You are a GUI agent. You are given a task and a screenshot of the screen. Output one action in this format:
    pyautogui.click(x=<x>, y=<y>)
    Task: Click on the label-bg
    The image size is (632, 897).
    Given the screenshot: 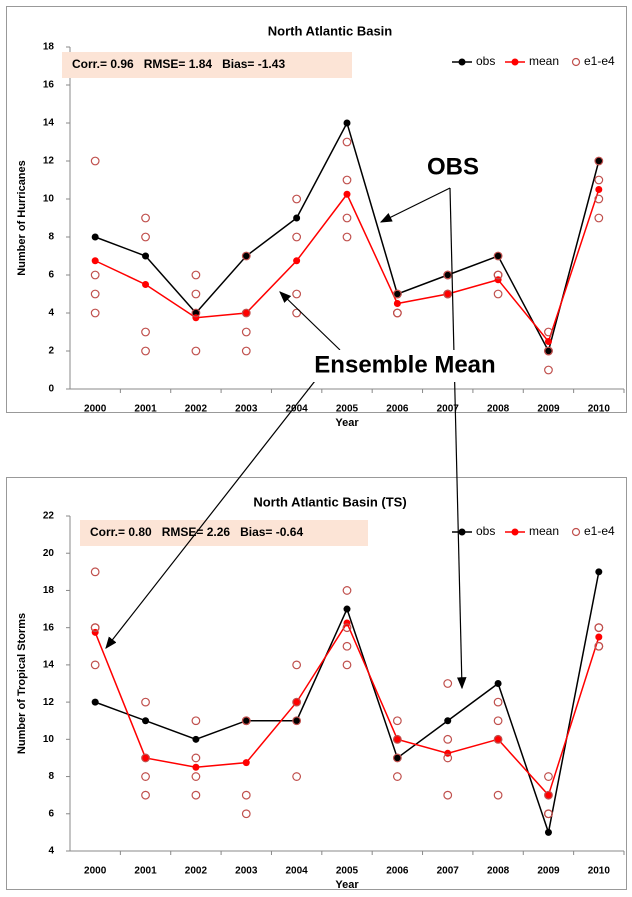 What is the action you would take?
    pyautogui.click(x=454, y=168)
    